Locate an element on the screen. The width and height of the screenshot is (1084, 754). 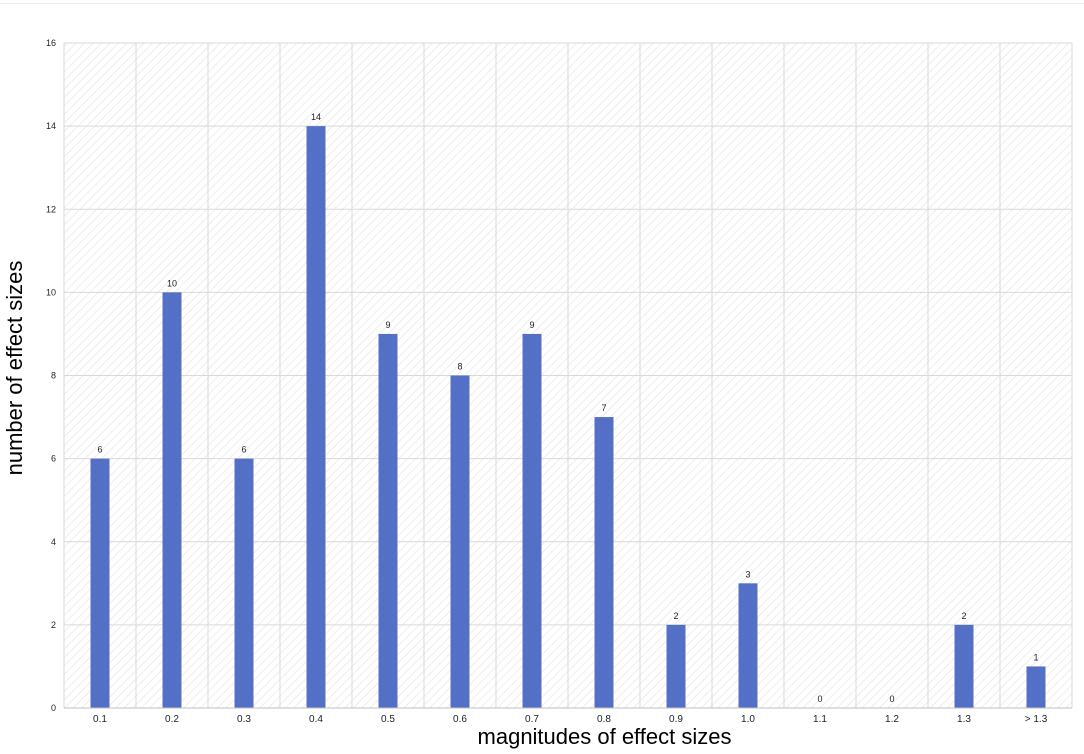
x-tick-label: 1.0 is located at coordinates (748, 719).